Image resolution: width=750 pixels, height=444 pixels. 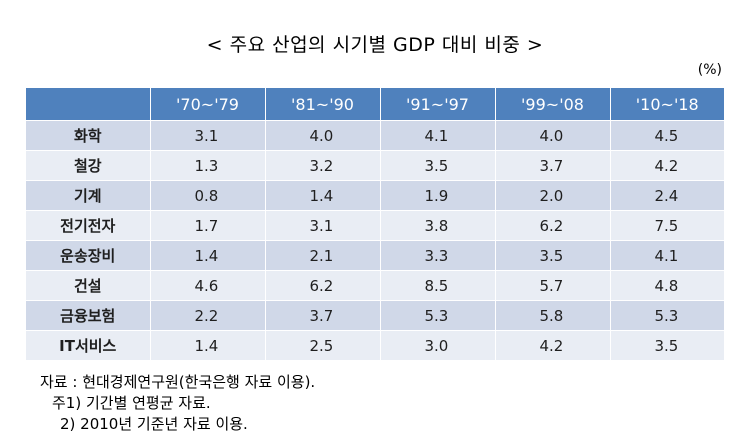 I want to click on footnote-2: 2) 2010년 기준년 자료 이용., so click(x=154, y=424).